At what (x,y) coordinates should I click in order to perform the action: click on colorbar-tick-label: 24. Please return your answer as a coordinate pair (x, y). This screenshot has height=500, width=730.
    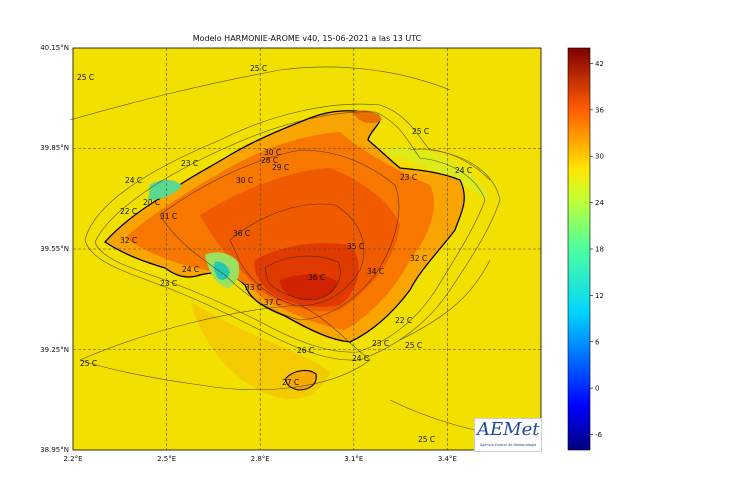
    Looking at the image, I should click on (599, 203).